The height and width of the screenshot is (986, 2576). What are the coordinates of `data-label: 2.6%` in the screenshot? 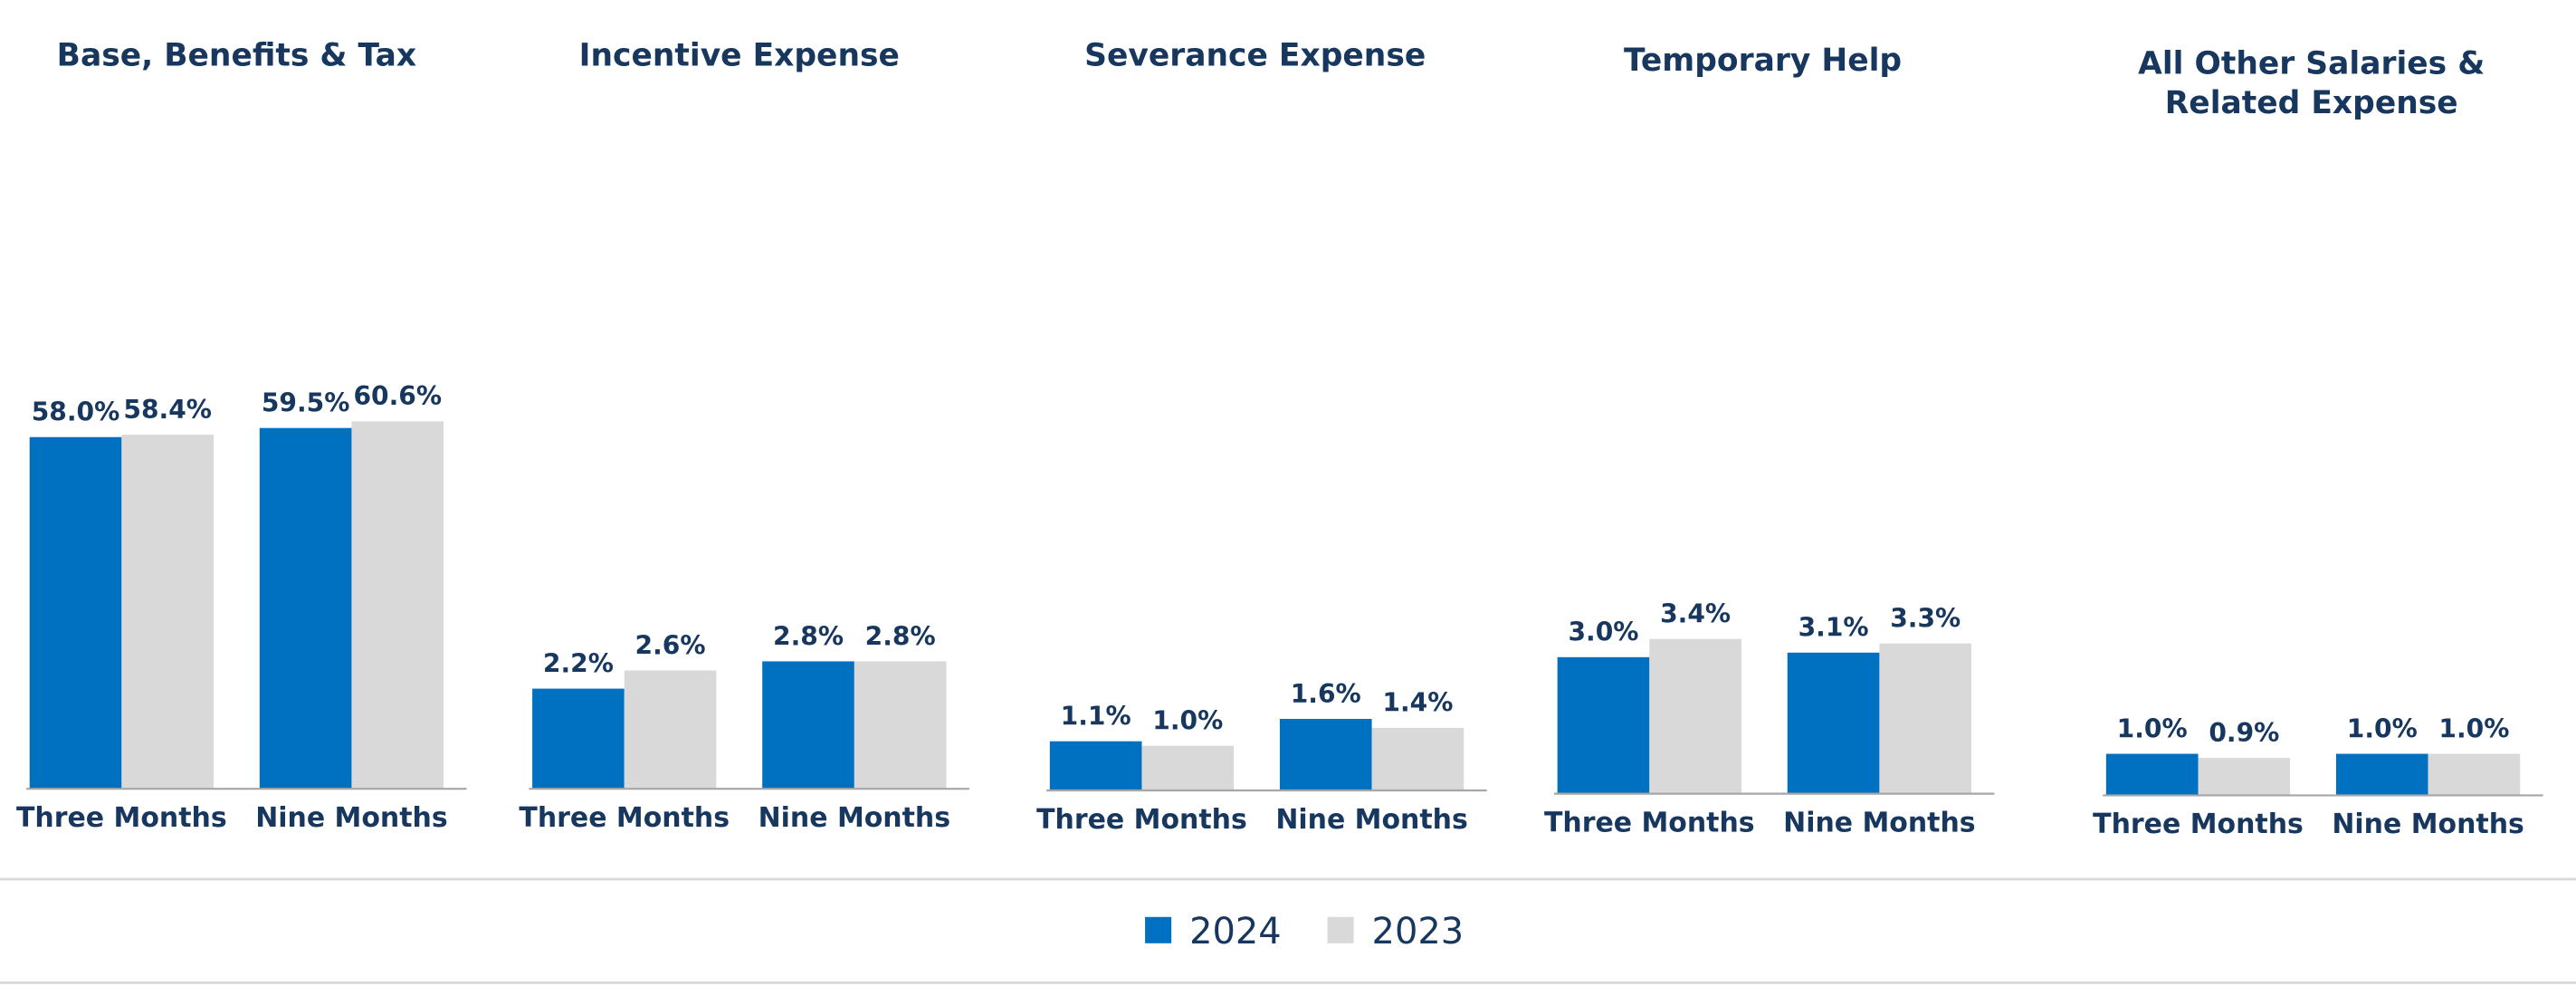 It's located at (671, 645).